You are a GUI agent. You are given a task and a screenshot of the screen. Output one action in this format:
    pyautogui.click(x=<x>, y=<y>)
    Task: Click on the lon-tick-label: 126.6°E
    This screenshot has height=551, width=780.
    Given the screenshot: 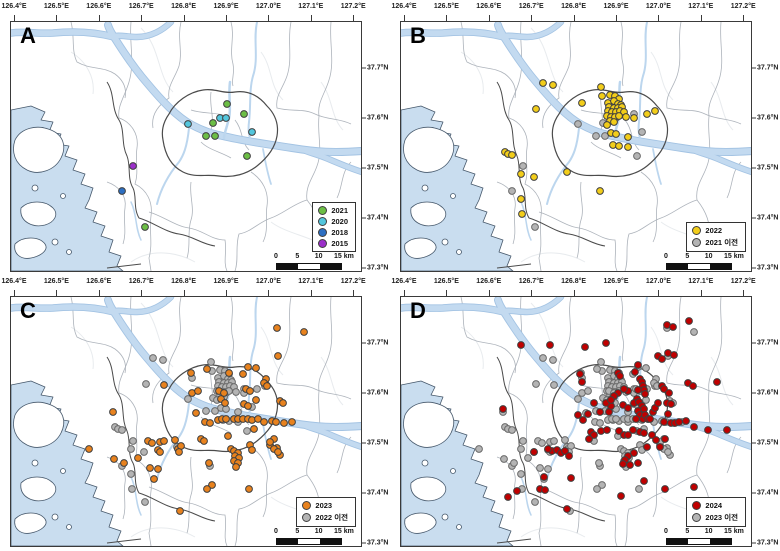 What is the action you would take?
    pyautogui.click(x=489, y=281)
    